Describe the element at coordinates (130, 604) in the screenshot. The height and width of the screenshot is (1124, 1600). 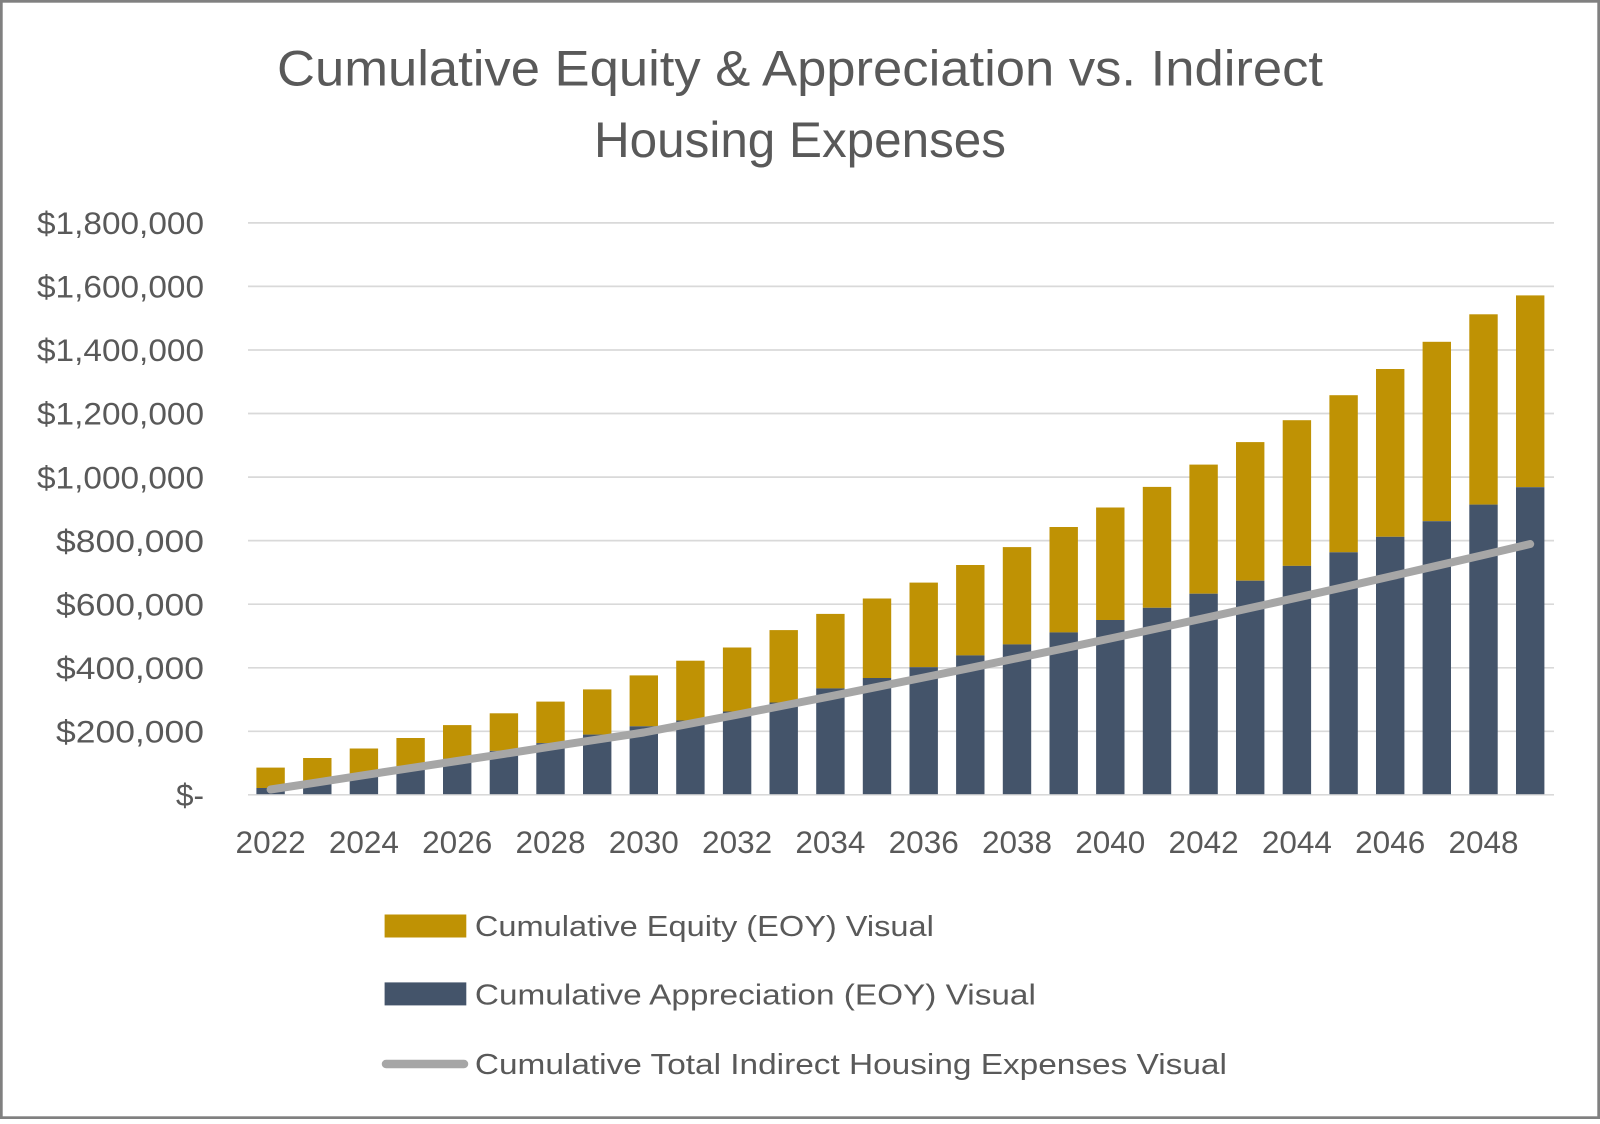
I see `svg-text: $600,000` at that location.